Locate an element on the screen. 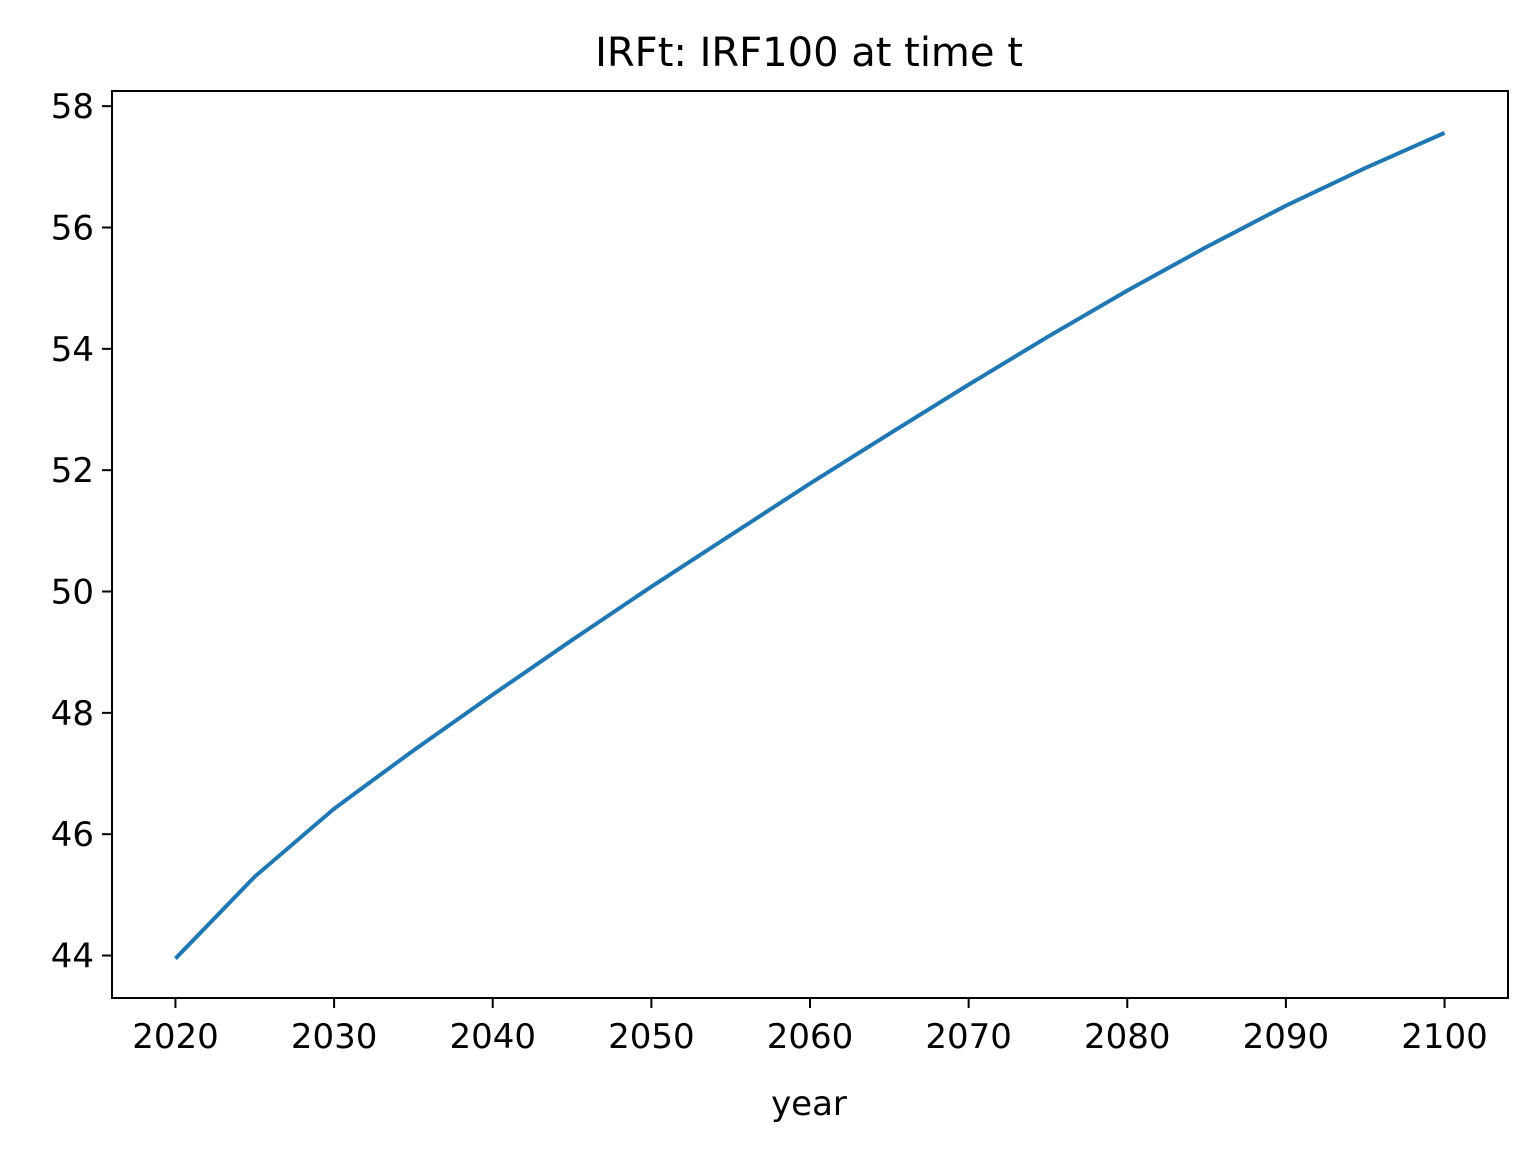 Image resolution: width=1537 pixels, height=1154 pixels. chart-title: IRFt: IRF100 at time t is located at coordinates (809, 53).